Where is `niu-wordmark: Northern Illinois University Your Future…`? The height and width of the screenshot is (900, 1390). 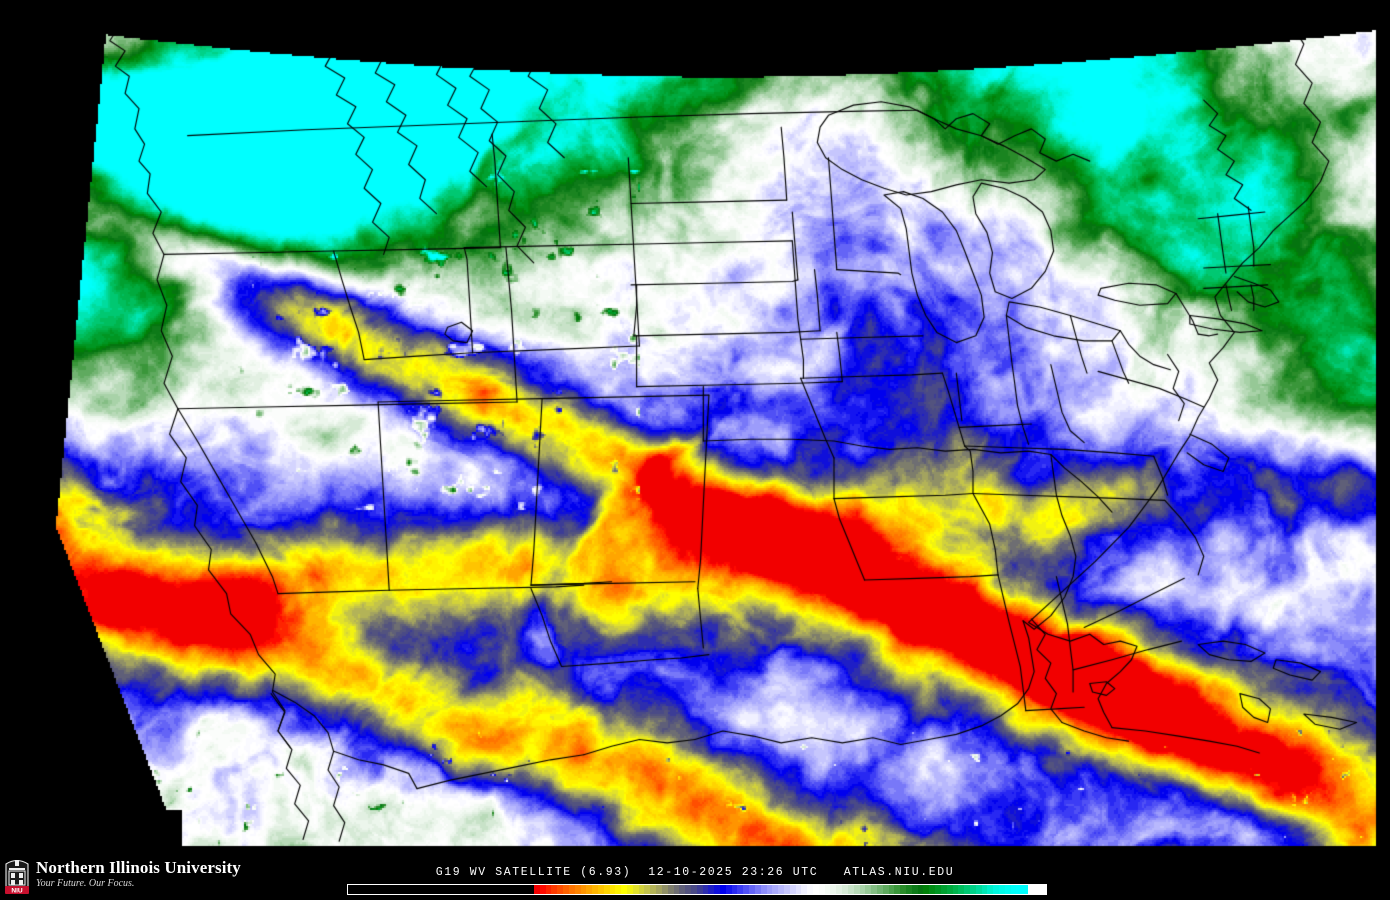
niu-wordmark: Northern Illinois University Your Future… is located at coordinates (138, 874).